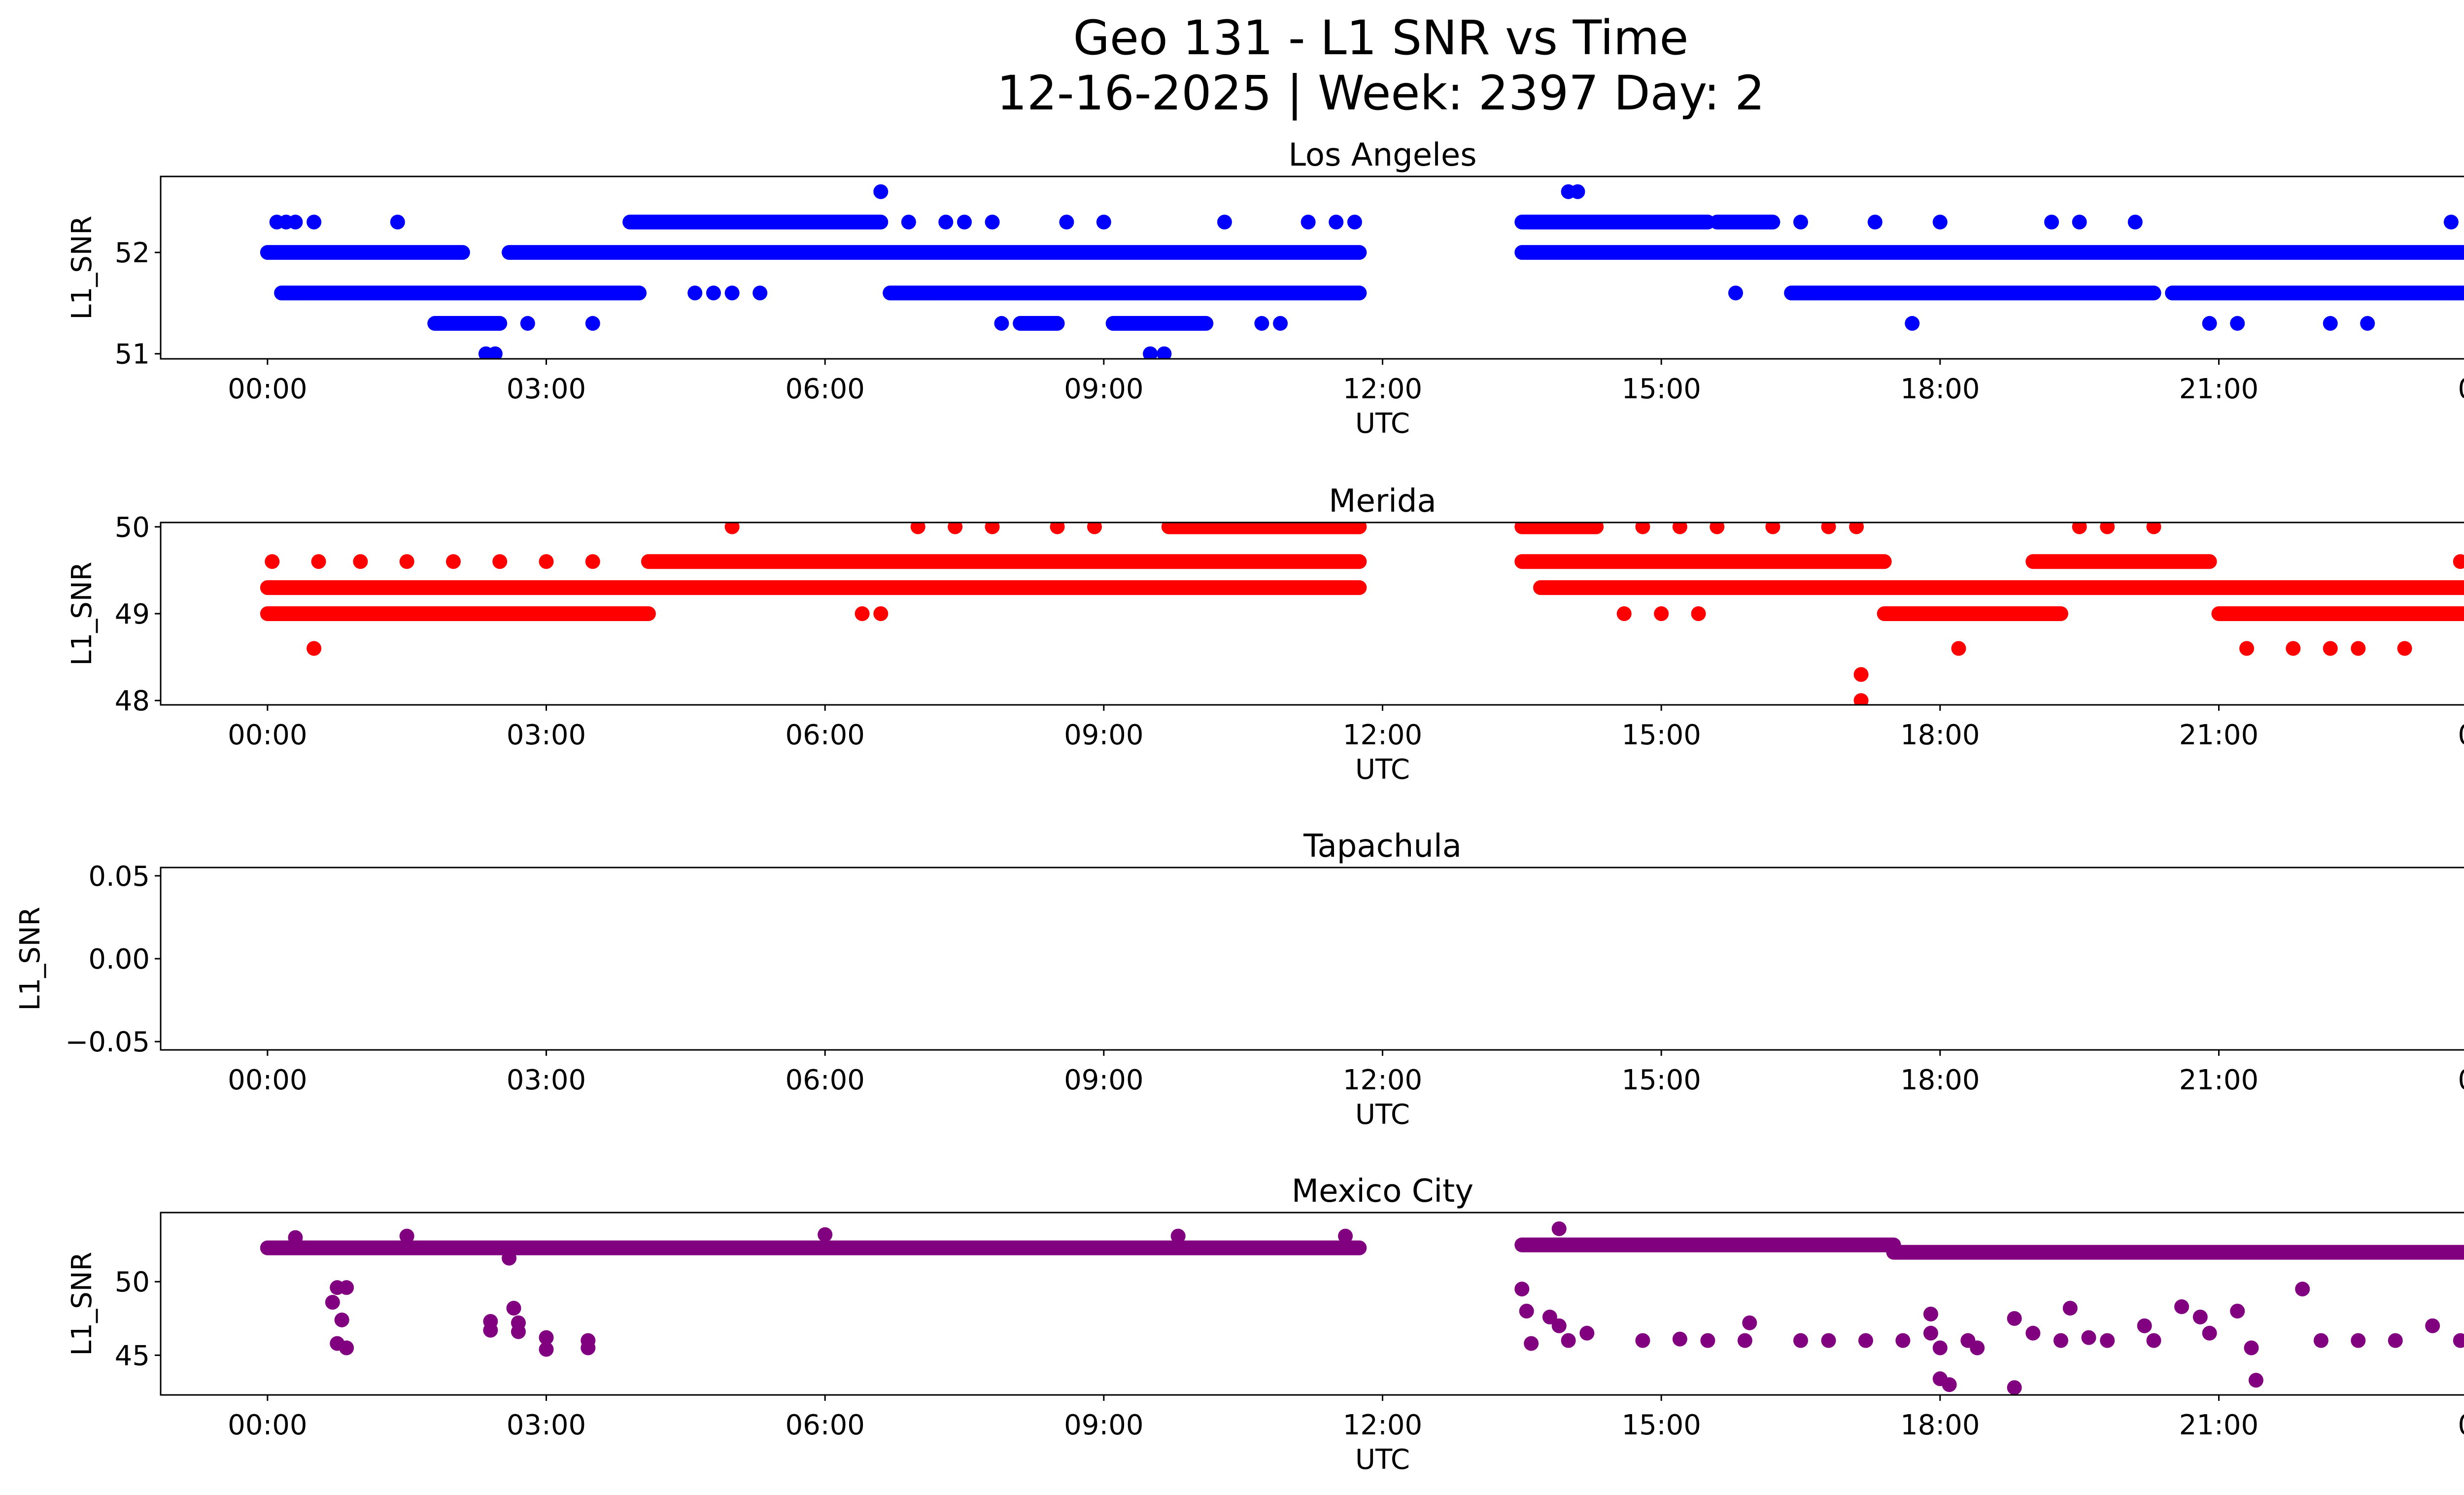  Describe the element at coordinates (546, 389) in the screenshot. I see `x-tick-label: 03:00` at that location.